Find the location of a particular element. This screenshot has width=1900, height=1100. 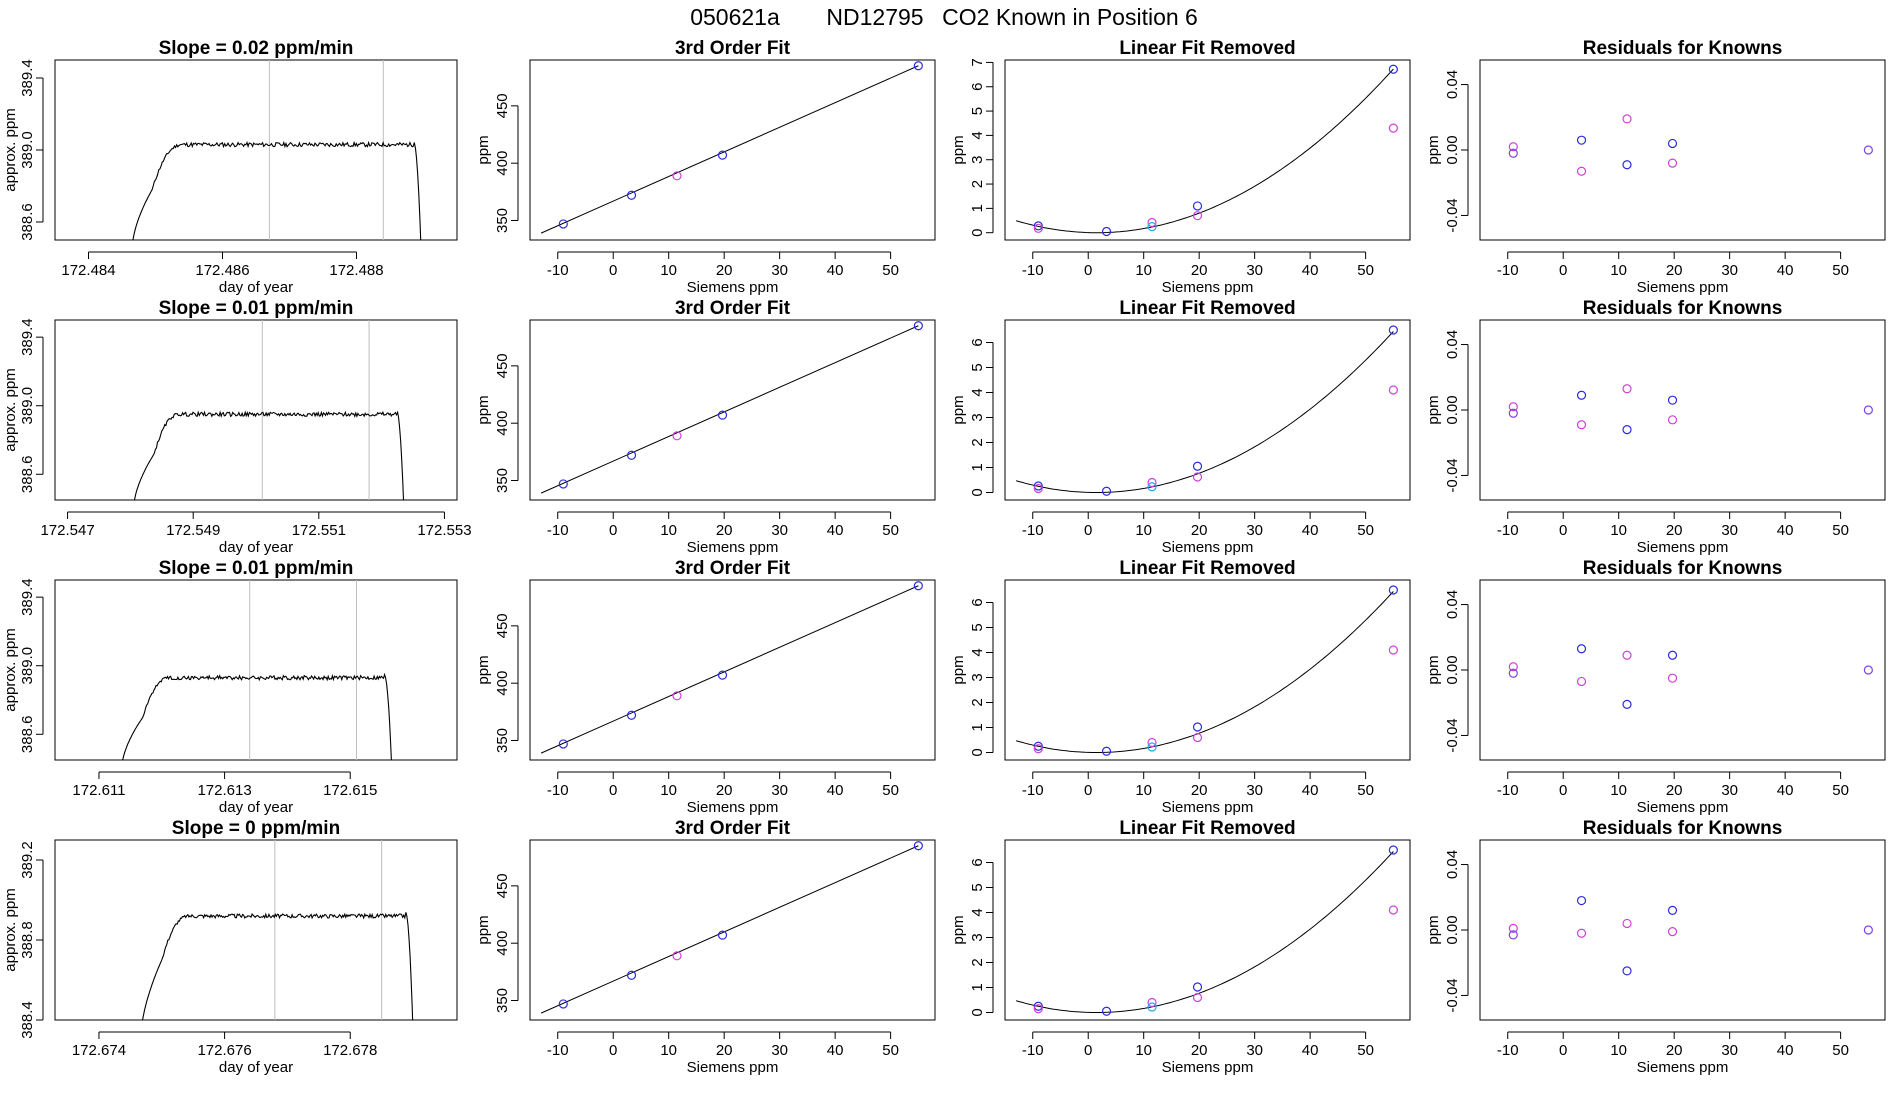

x-tick-label: 172.611 is located at coordinates (98, 790).